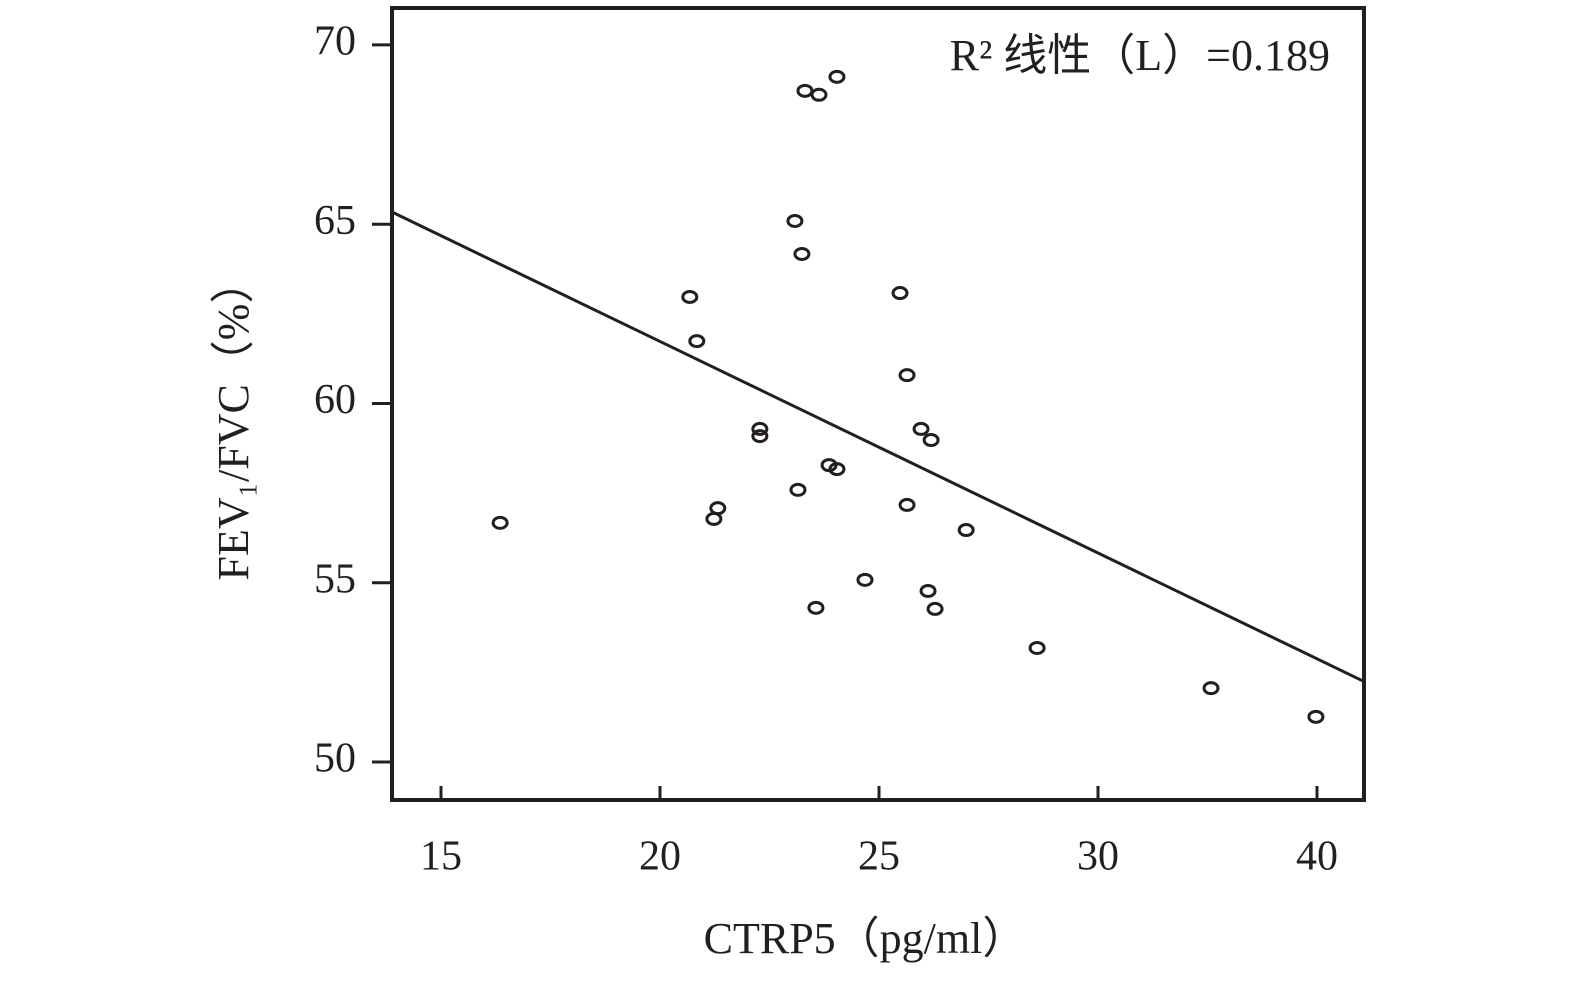 The image size is (1575, 988). What do you see at coordinates (865, 938) in the screenshot?
I see `x-axis-title: CTRP5（pg/ml）` at bounding box center [865, 938].